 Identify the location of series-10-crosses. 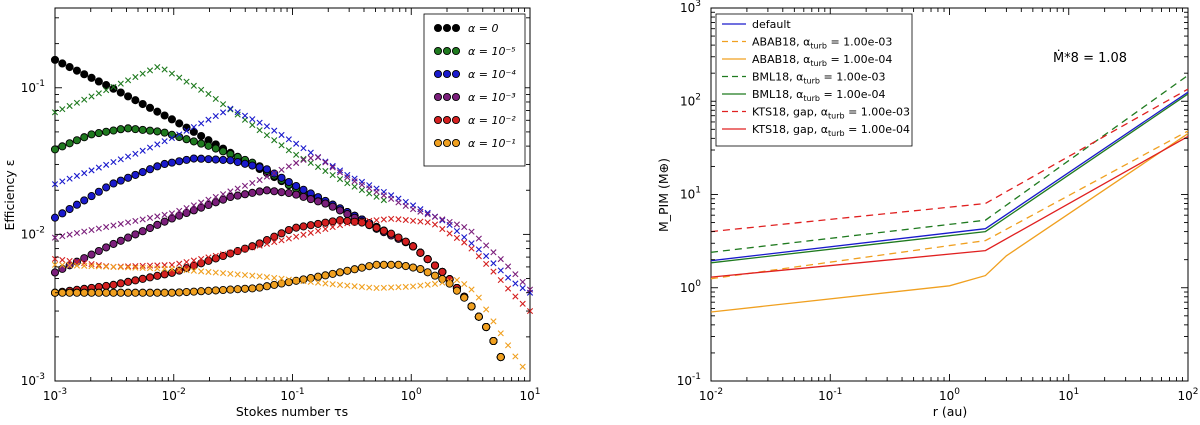
(292, 265).